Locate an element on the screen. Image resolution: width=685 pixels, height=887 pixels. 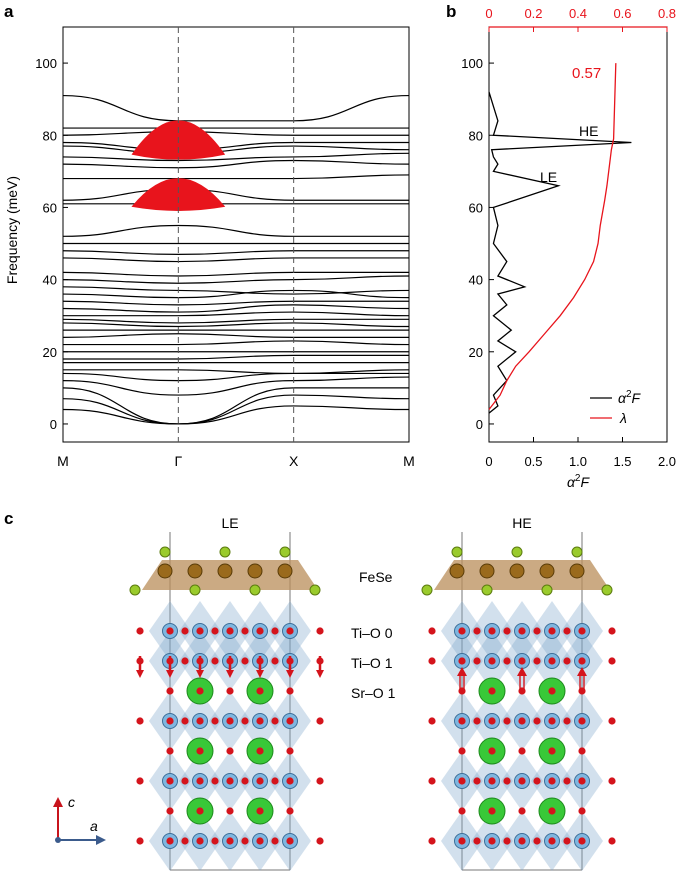
structure-le-title: LE is located at coordinates (229, 523).